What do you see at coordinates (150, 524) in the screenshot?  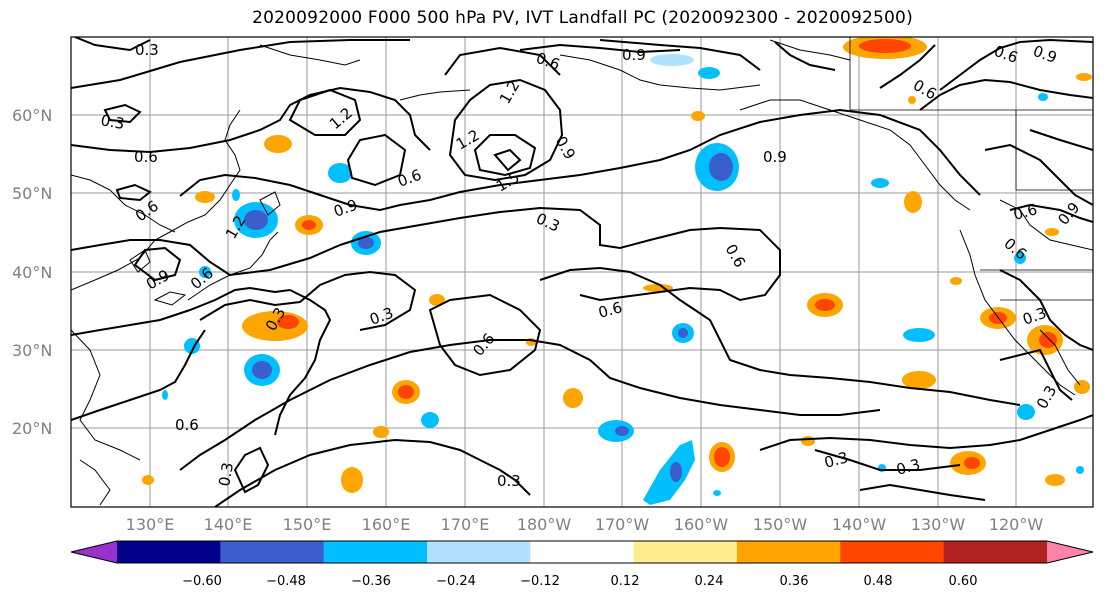 I see `lon-label: 130°E` at bounding box center [150, 524].